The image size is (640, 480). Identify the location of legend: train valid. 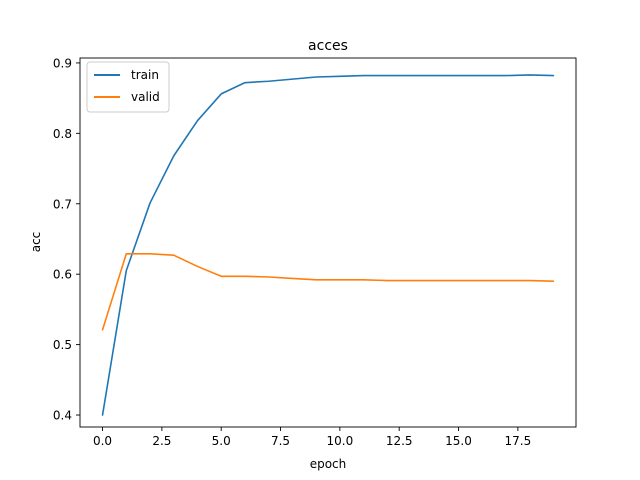
(128, 87).